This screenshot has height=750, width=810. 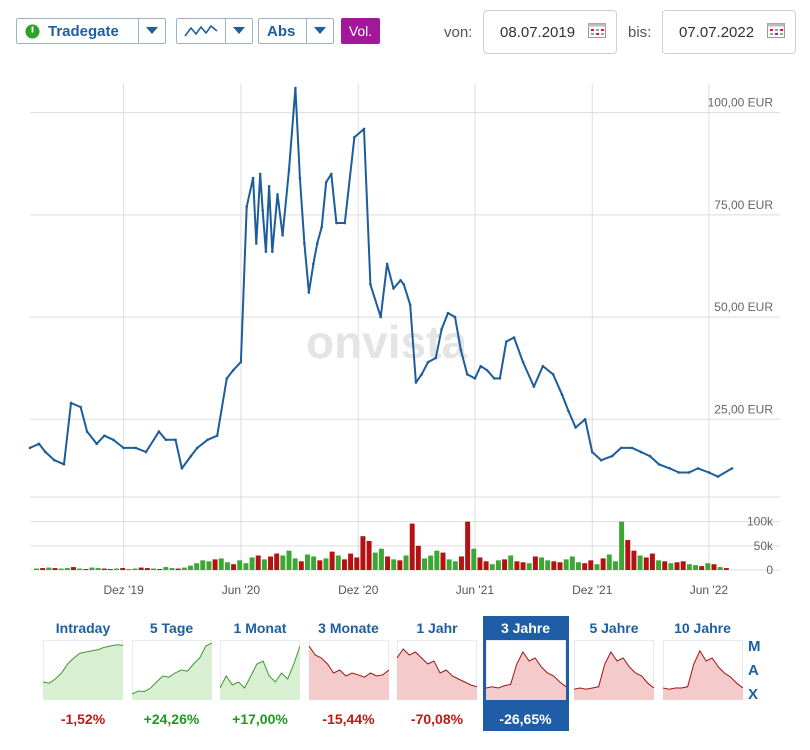 I want to click on x-tick-label: Jun '21, so click(x=475, y=590).